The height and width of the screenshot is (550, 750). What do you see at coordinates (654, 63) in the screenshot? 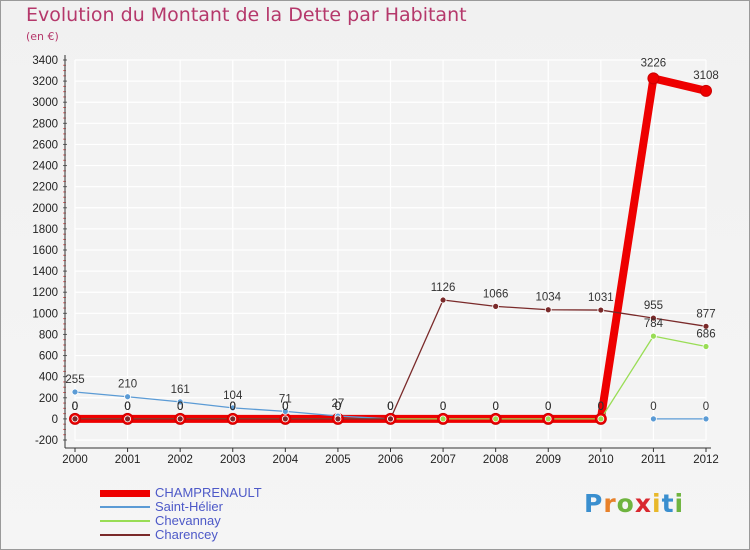
I see `data-label: 3226` at bounding box center [654, 63].